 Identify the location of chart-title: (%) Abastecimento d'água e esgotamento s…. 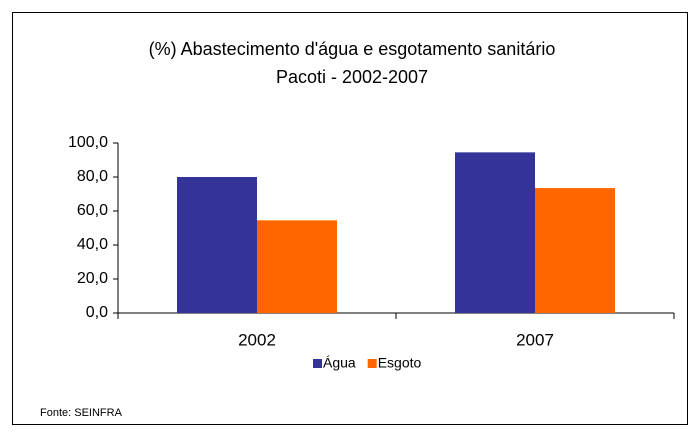
(352, 49).